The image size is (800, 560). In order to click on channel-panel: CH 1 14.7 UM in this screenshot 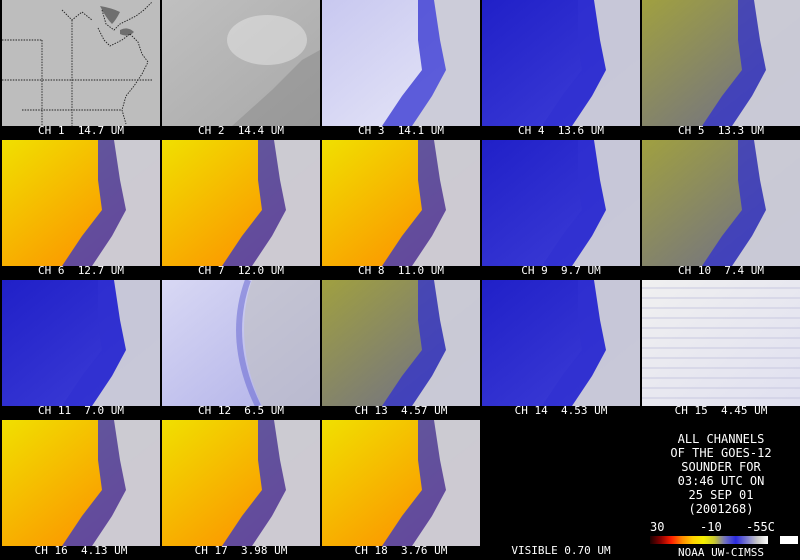, I will do `click(81, 69)`.